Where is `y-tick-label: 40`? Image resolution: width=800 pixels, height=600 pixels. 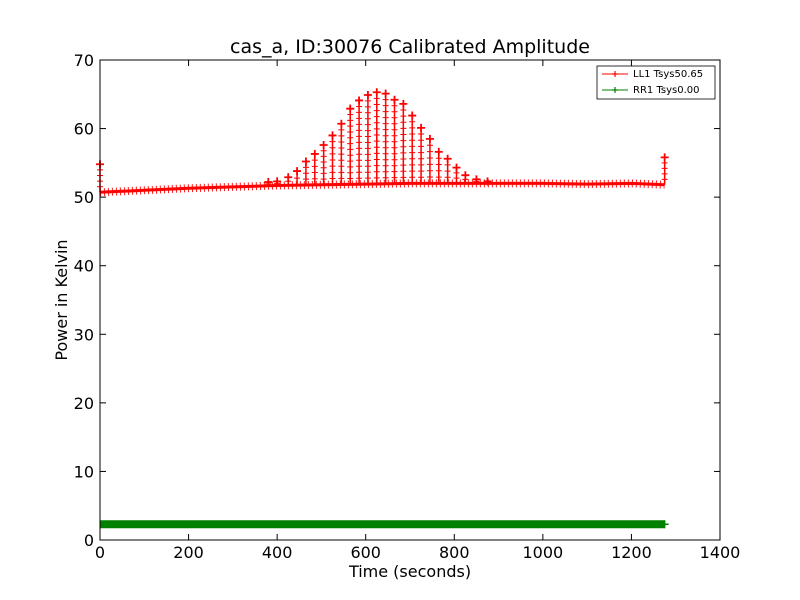 y-tick-label: 40 is located at coordinates (84, 266).